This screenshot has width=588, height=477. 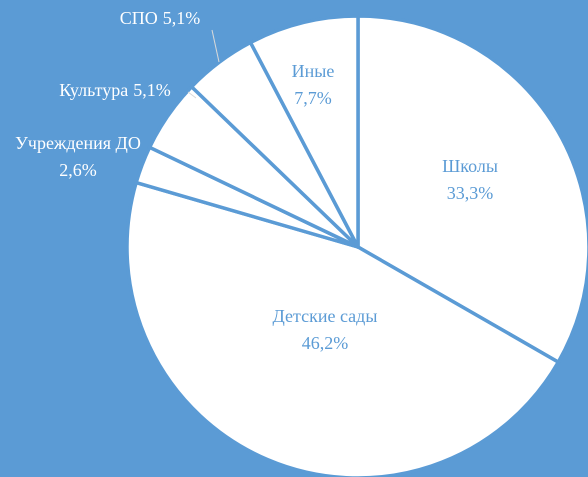 What do you see at coordinates (93, 90) in the screenshot?
I see `category-label: Культура` at bounding box center [93, 90].